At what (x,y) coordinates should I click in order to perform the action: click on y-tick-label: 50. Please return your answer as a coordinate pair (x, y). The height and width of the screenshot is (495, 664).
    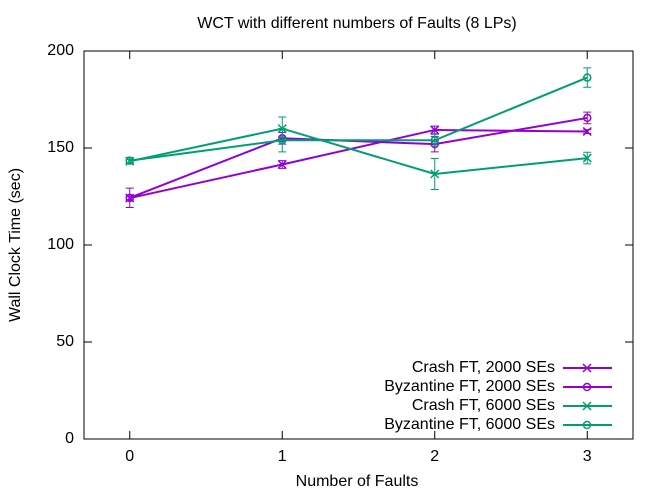
    Looking at the image, I should click on (65, 341).